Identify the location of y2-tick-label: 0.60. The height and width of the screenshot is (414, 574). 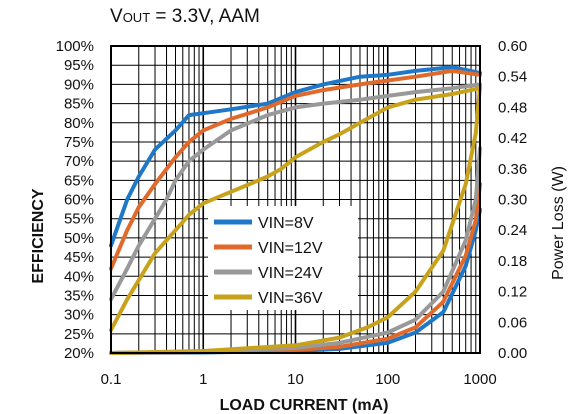
(512, 46).